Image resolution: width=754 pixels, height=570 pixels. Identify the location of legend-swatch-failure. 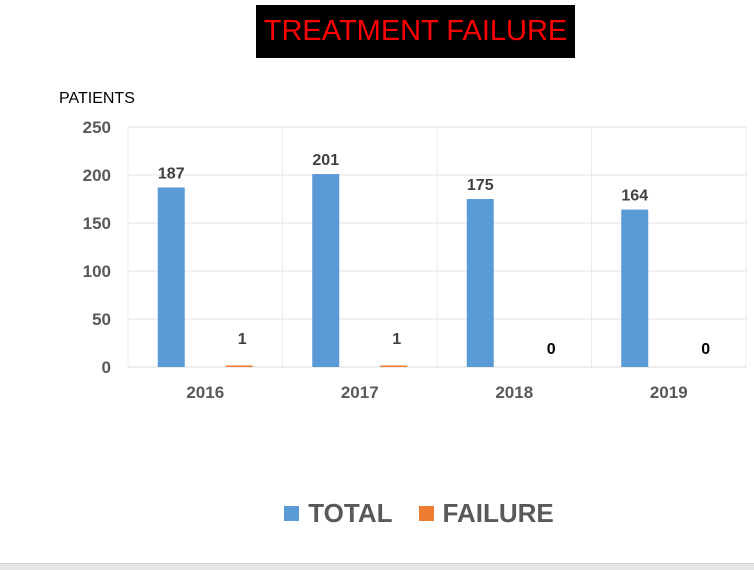
(426, 513).